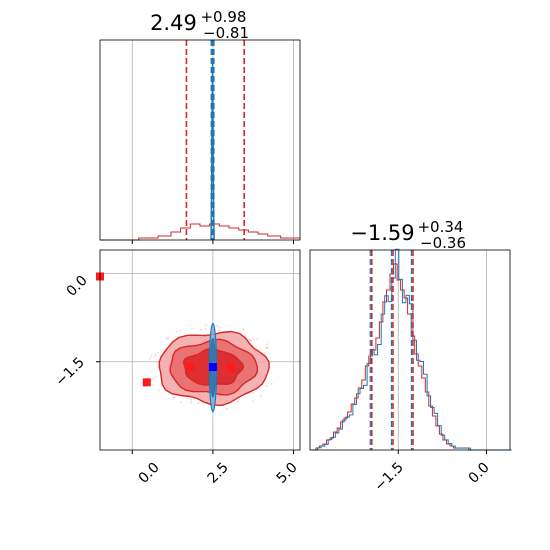 Image resolution: width=550 pixels, height=550 pixels. I want to click on marginal-param2-panel, so click(410, 351).